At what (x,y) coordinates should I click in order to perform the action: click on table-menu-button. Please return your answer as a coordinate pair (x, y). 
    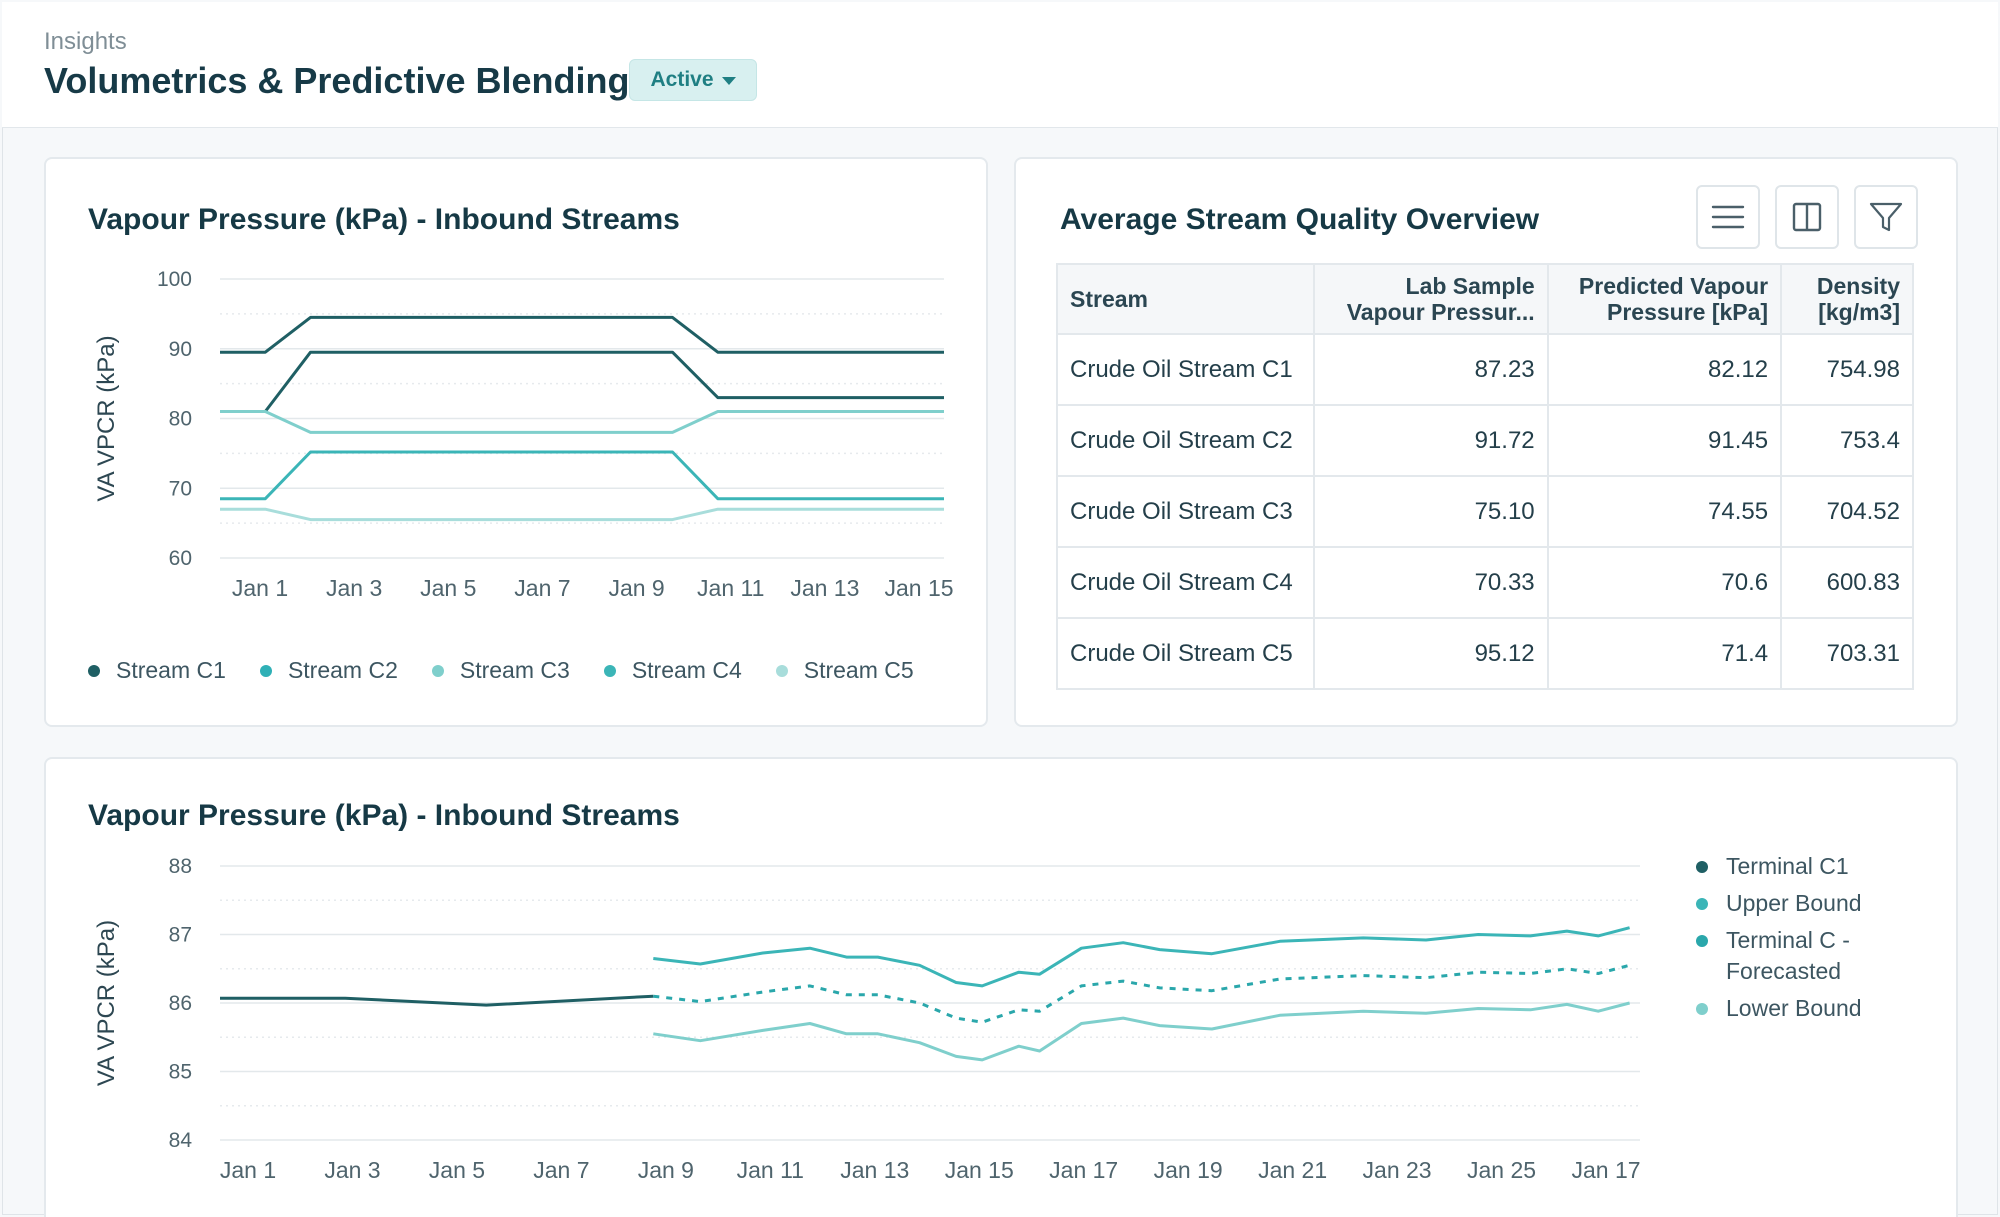
    Looking at the image, I should click on (1728, 217).